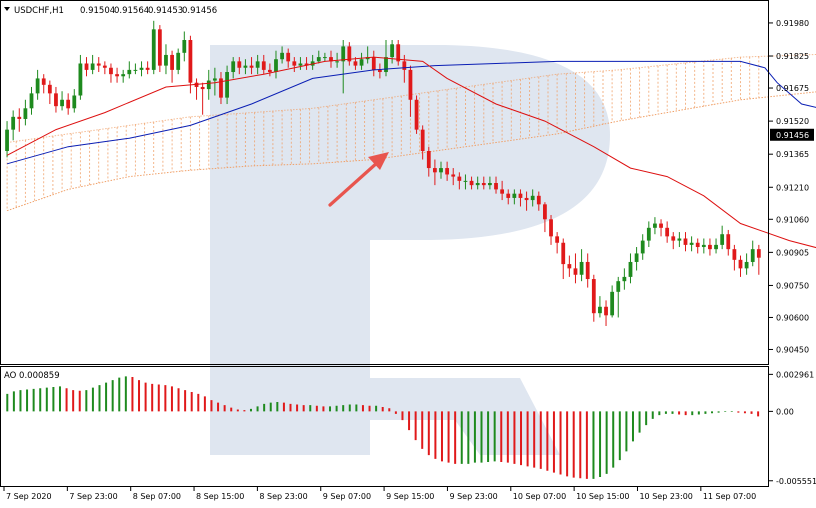 The width and height of the screenshot is (816, 508). I want to click on price-tick-label: 0.91825, so click(792, 56).